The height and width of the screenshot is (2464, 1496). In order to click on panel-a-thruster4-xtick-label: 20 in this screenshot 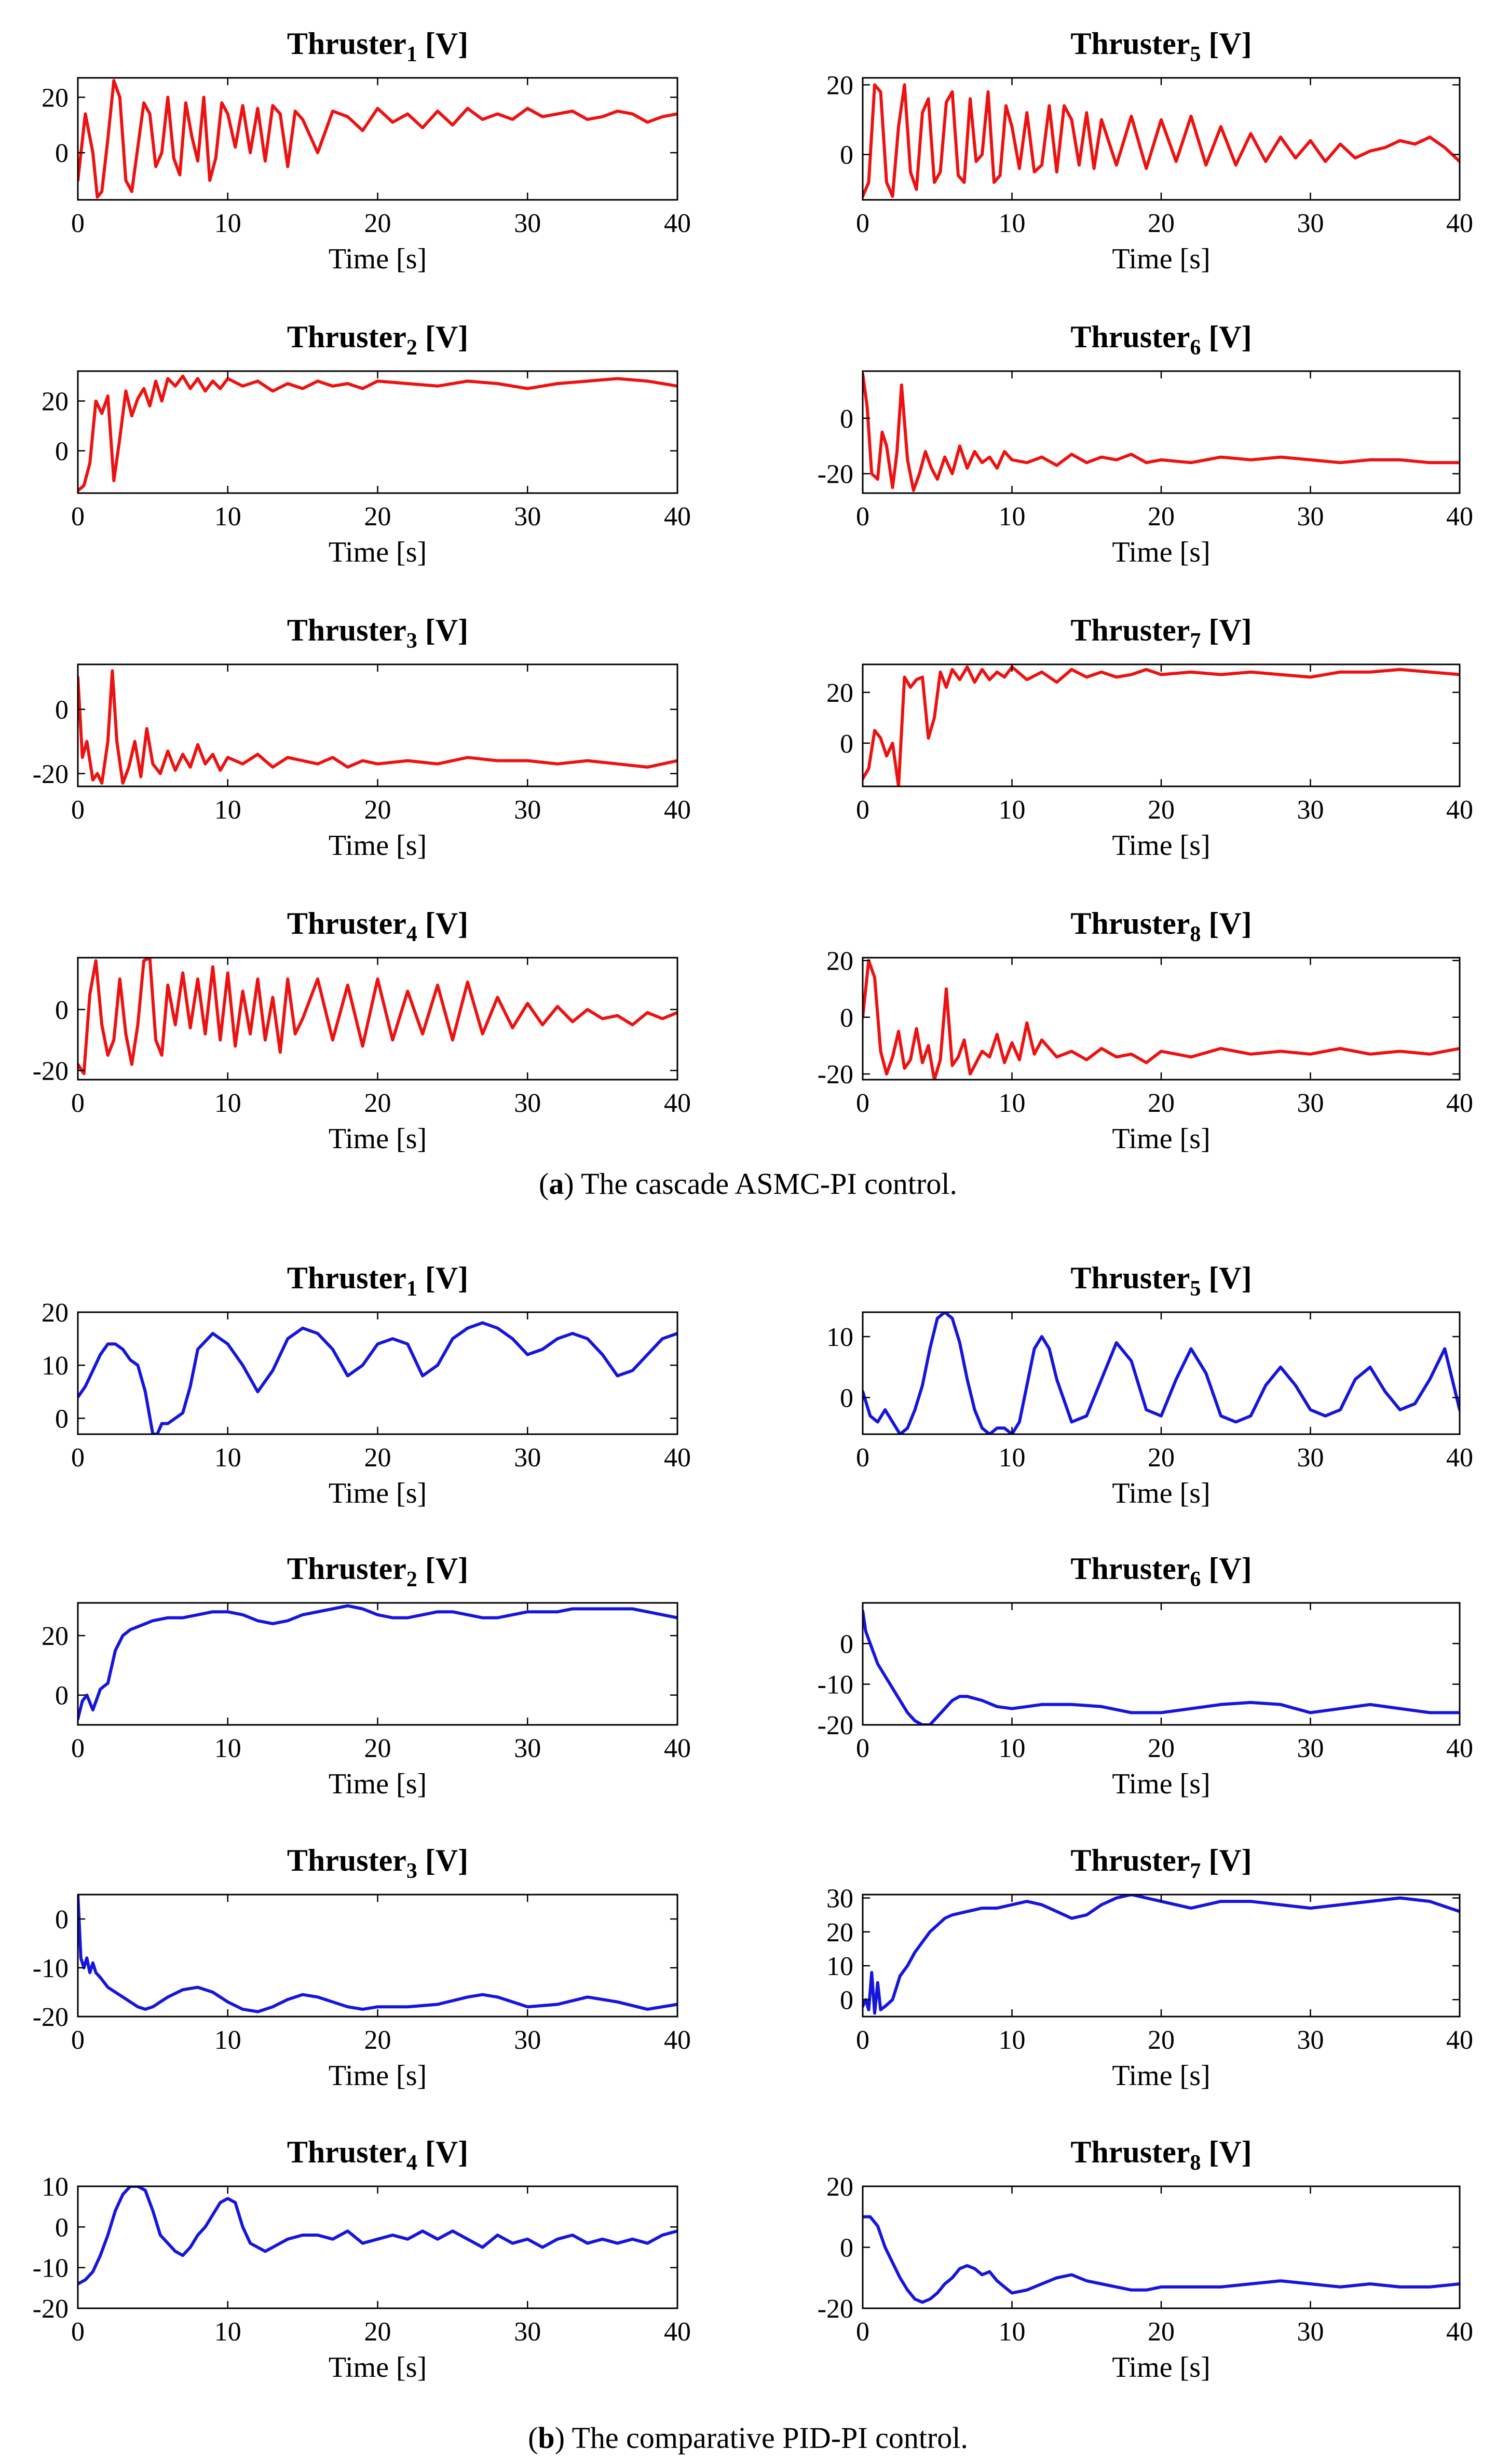, I will do `click(377, 1103)`.